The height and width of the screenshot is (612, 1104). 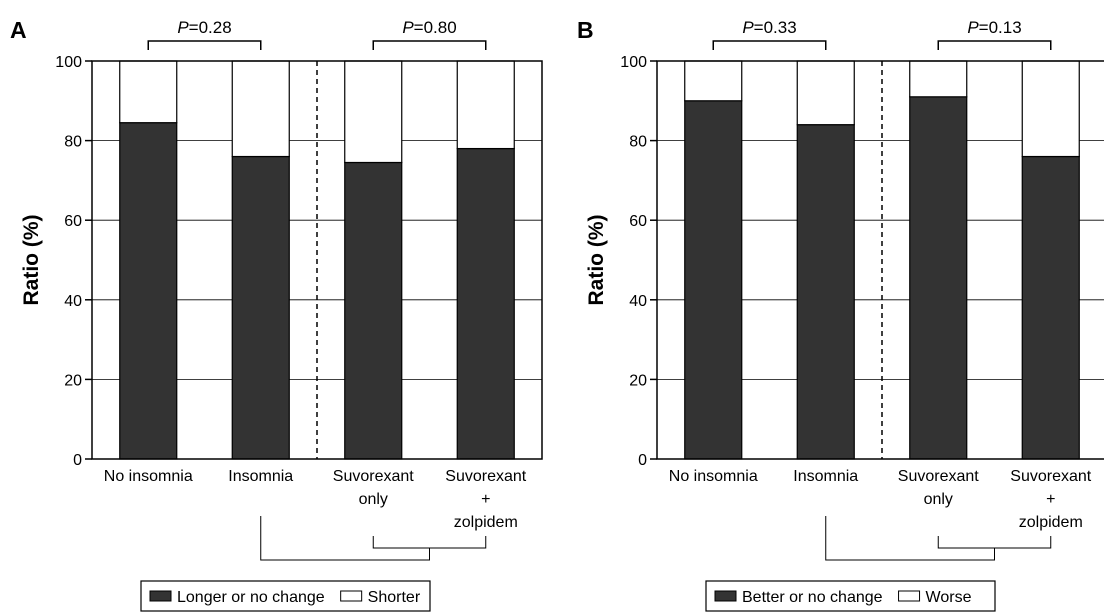 I want to click on panel-label: A, so click(x=18, y=30).